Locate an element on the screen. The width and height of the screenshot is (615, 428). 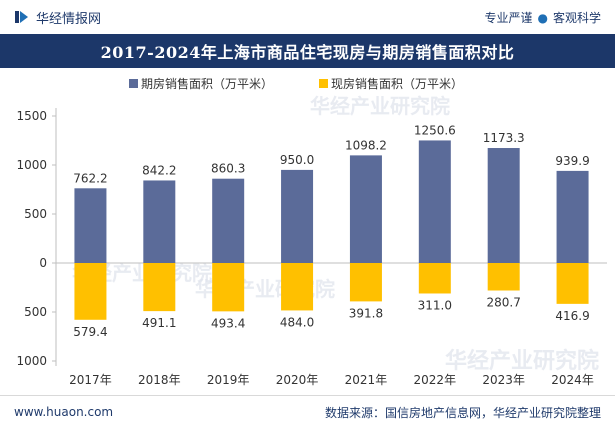
legend: 期房销售面积（万平米） 现房销售面积（万平米） is located at coordinates (296, 83).